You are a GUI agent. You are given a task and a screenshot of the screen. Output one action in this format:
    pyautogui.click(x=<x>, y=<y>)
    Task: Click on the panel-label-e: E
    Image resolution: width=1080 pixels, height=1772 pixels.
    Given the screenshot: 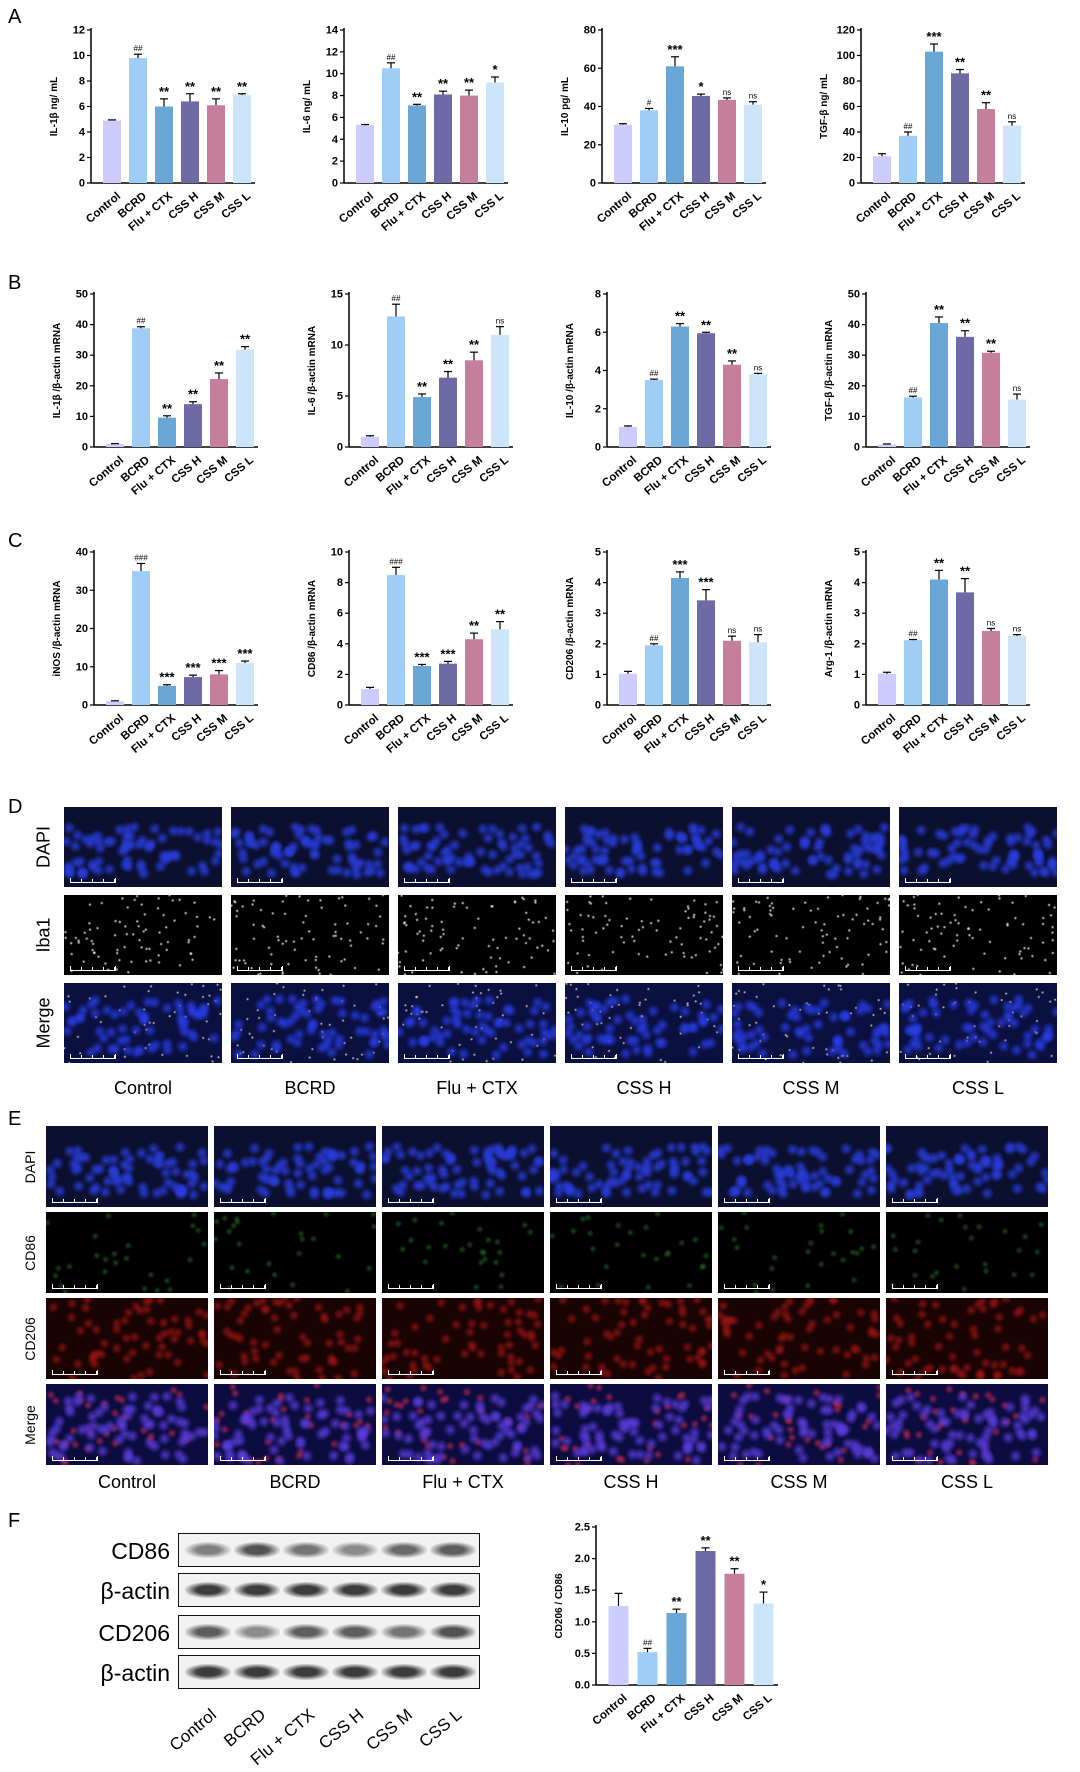 What is the action you would take?
    pyautogui.click(x=15, y=1119)
    